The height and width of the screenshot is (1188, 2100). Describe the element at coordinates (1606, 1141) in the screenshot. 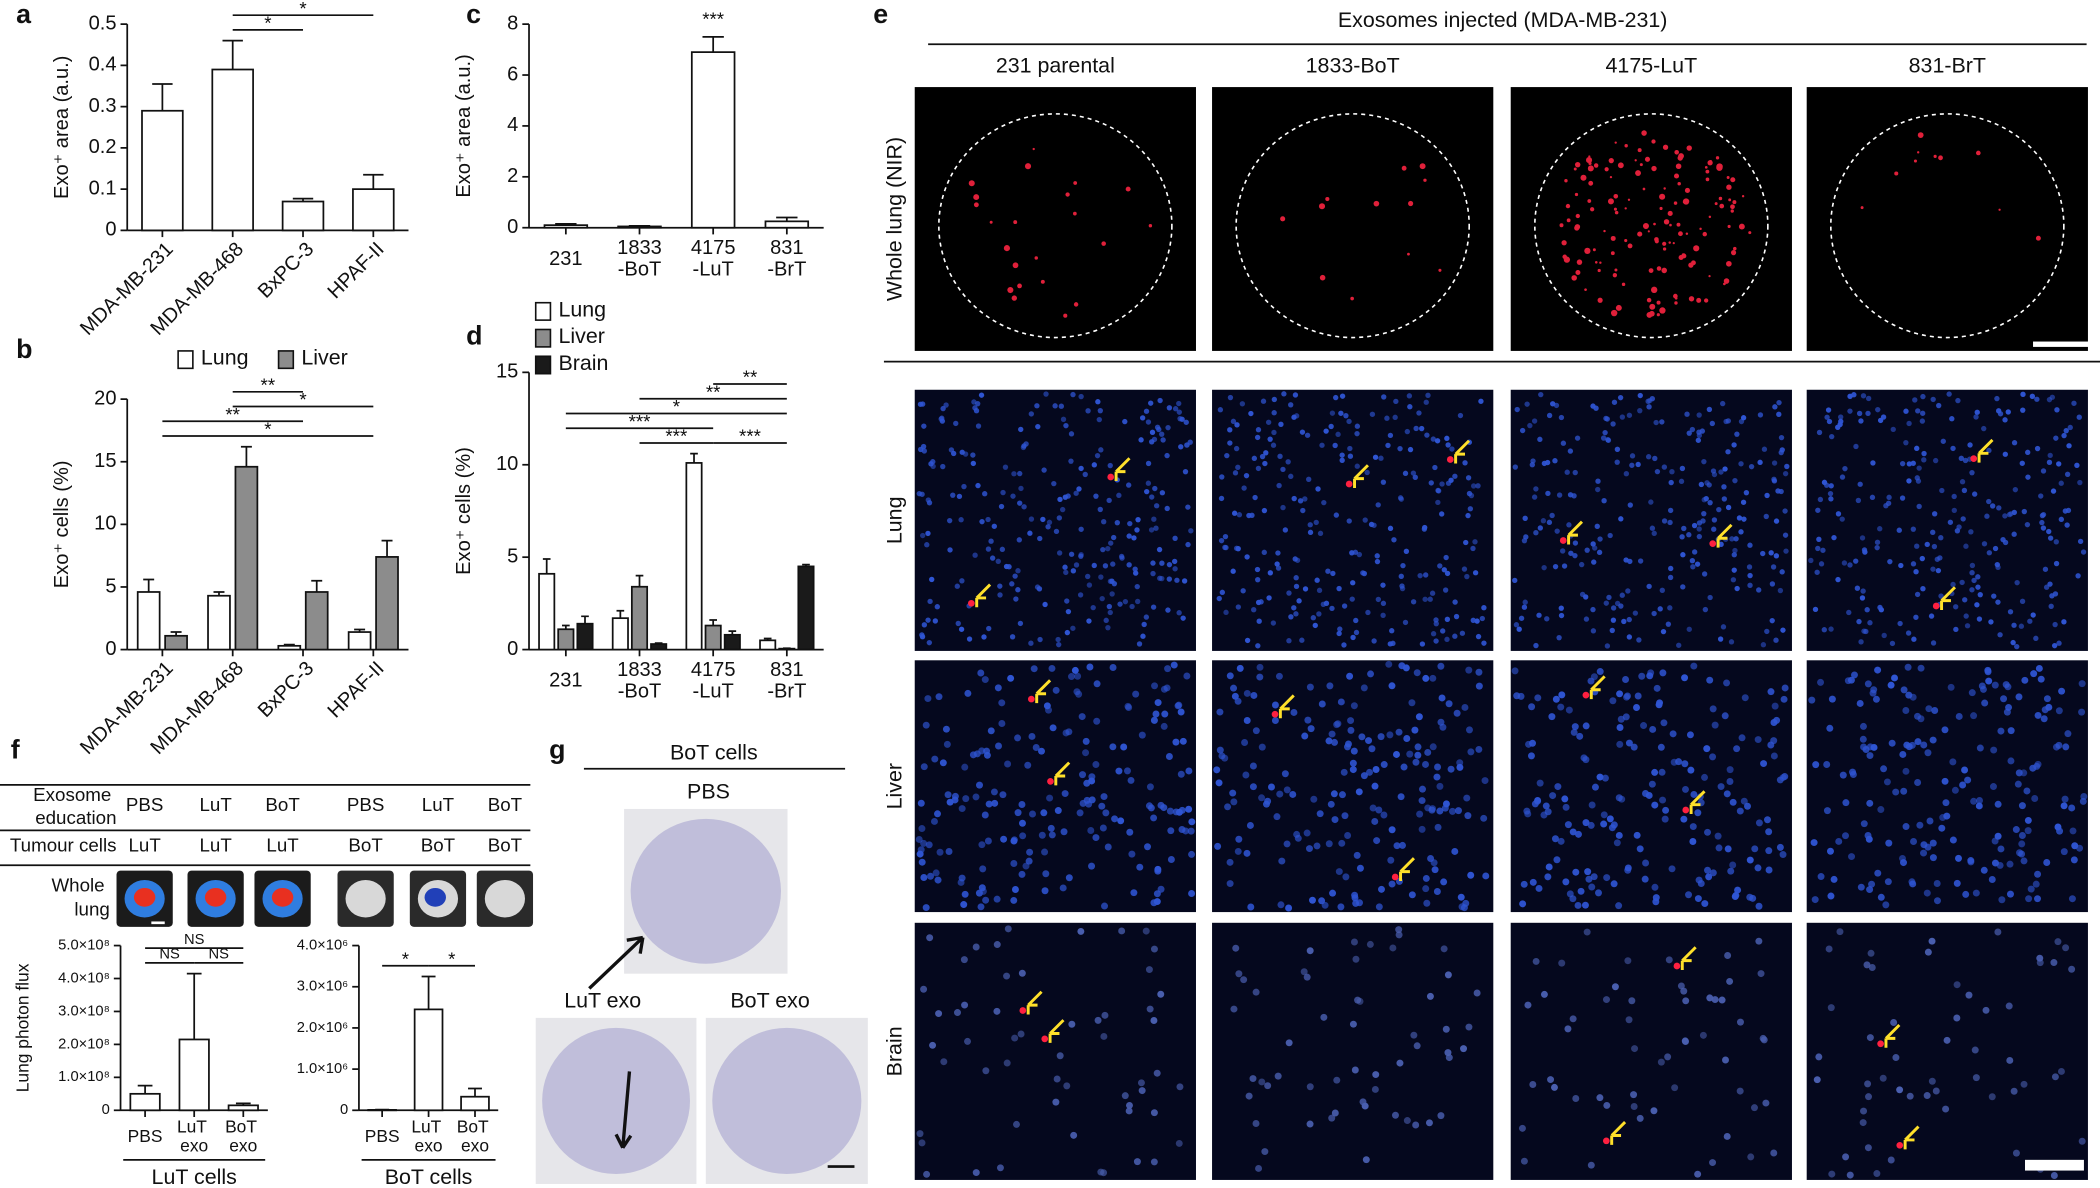

I see `exosome-signal` at that location.